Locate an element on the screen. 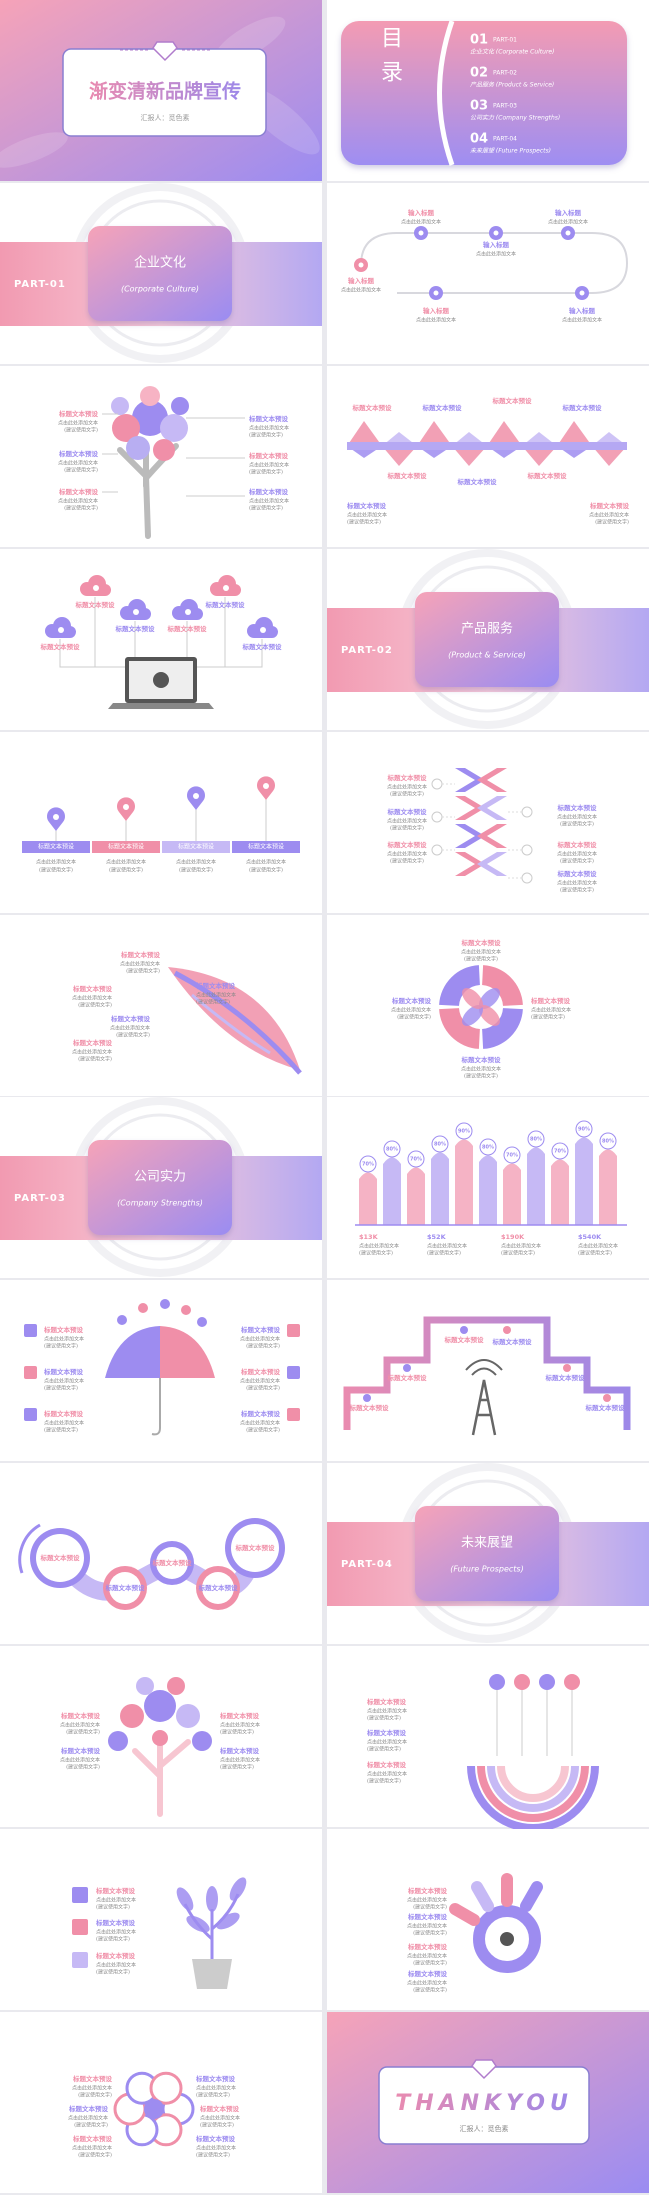 The width and height of the screenshot is (649, 2195). section-subtitle: (Future Prospects) is located at coordinates (486, 1569).